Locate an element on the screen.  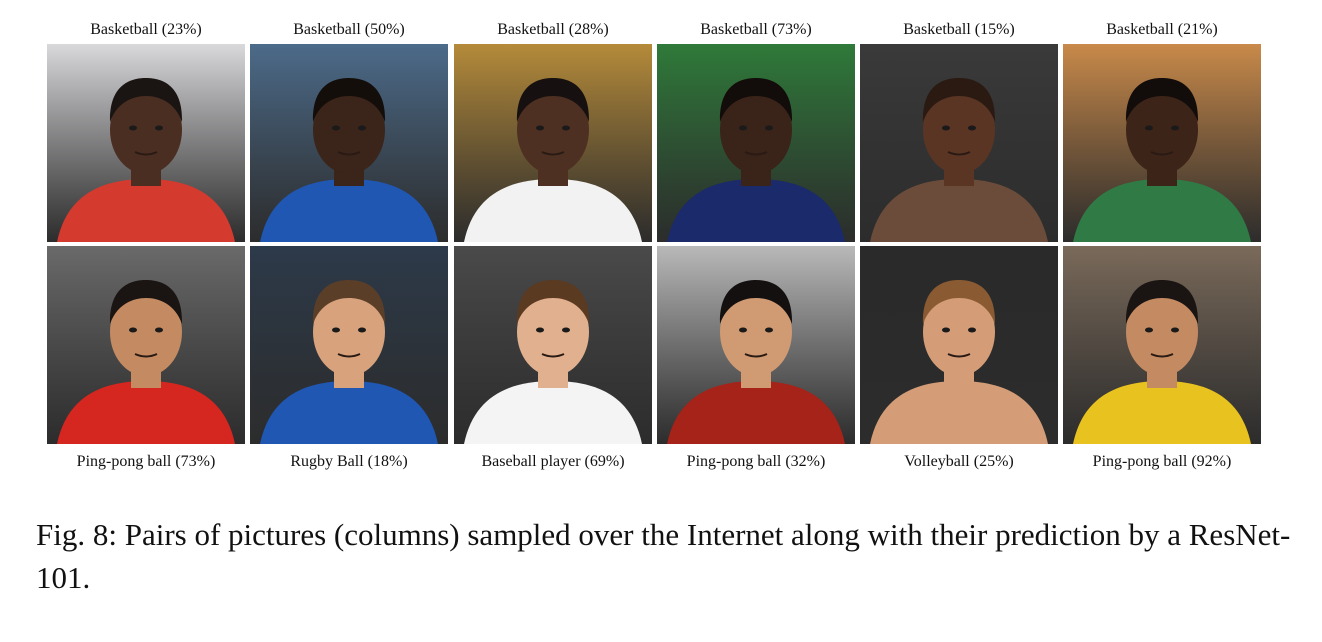
fighter-tattooed-photo is located at coordinates (959, 345).